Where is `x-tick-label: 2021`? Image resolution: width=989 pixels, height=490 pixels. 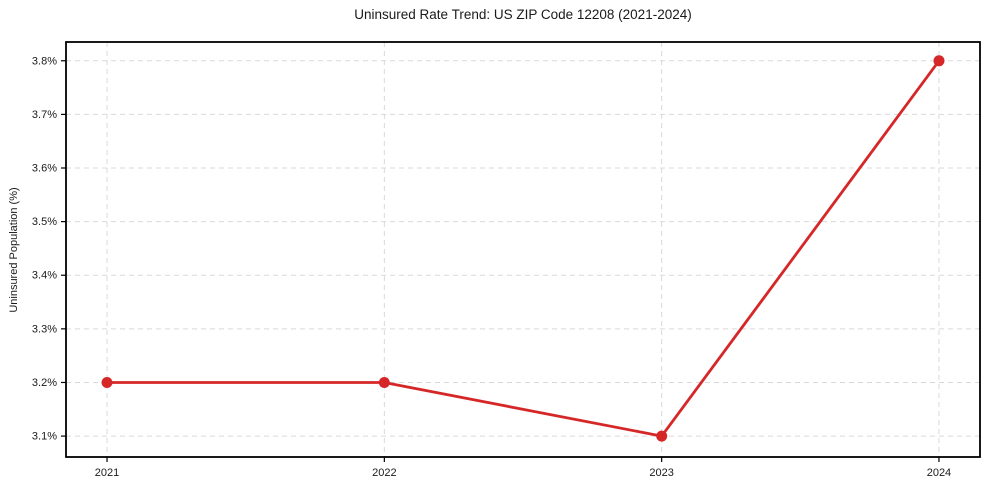
x-tick-label: 2021 is located at coordinates (107, 473).